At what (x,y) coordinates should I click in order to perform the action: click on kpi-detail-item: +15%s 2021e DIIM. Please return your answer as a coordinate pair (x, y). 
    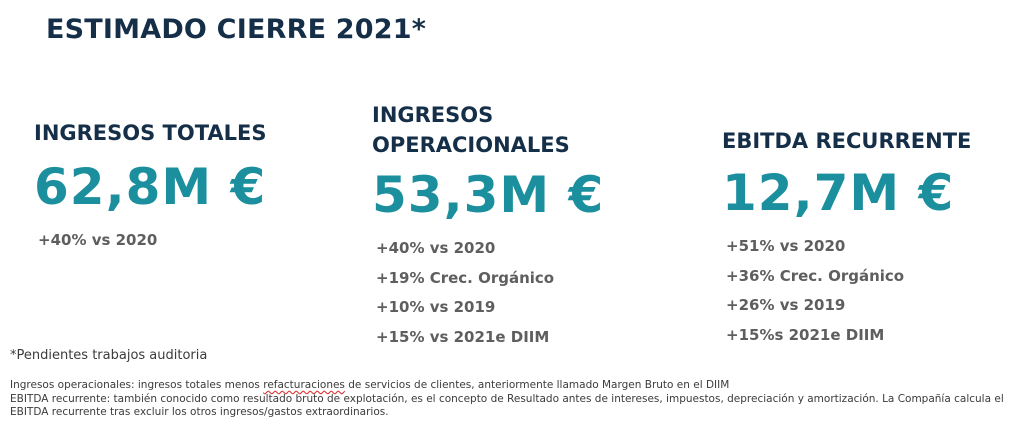
    Looking at the image, I should click on (805, 334).